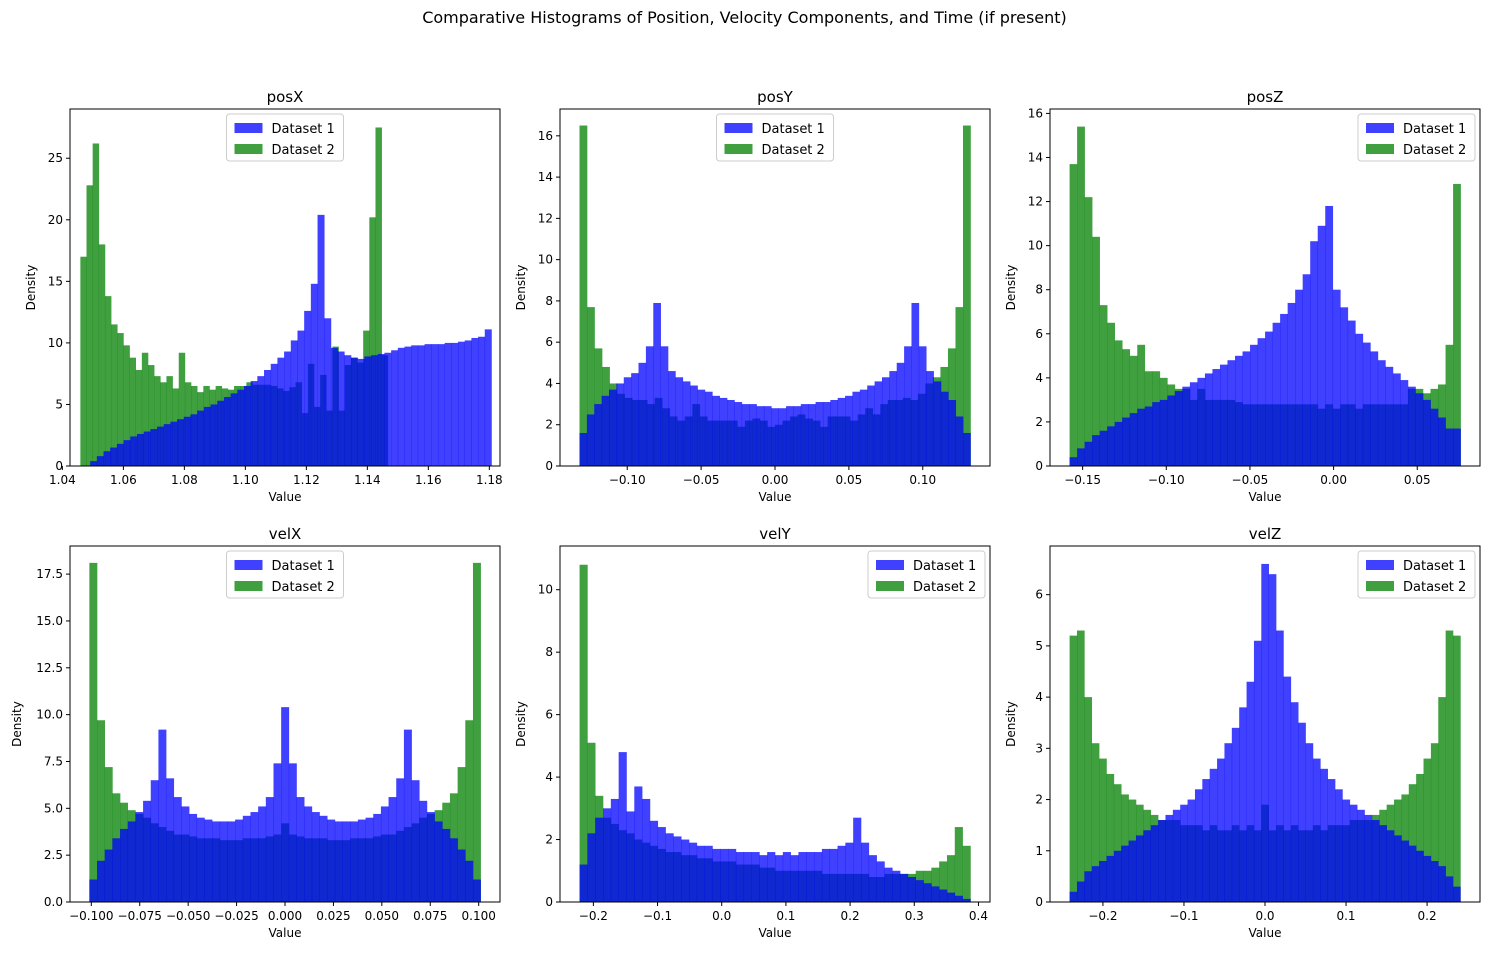 The height and width of the screenshot is (955, 1489). What do you see at coordinates (1011, 288) in the screenshot?
I see `chart-2-ylabel: Density` at bounding box center [1011, 288].